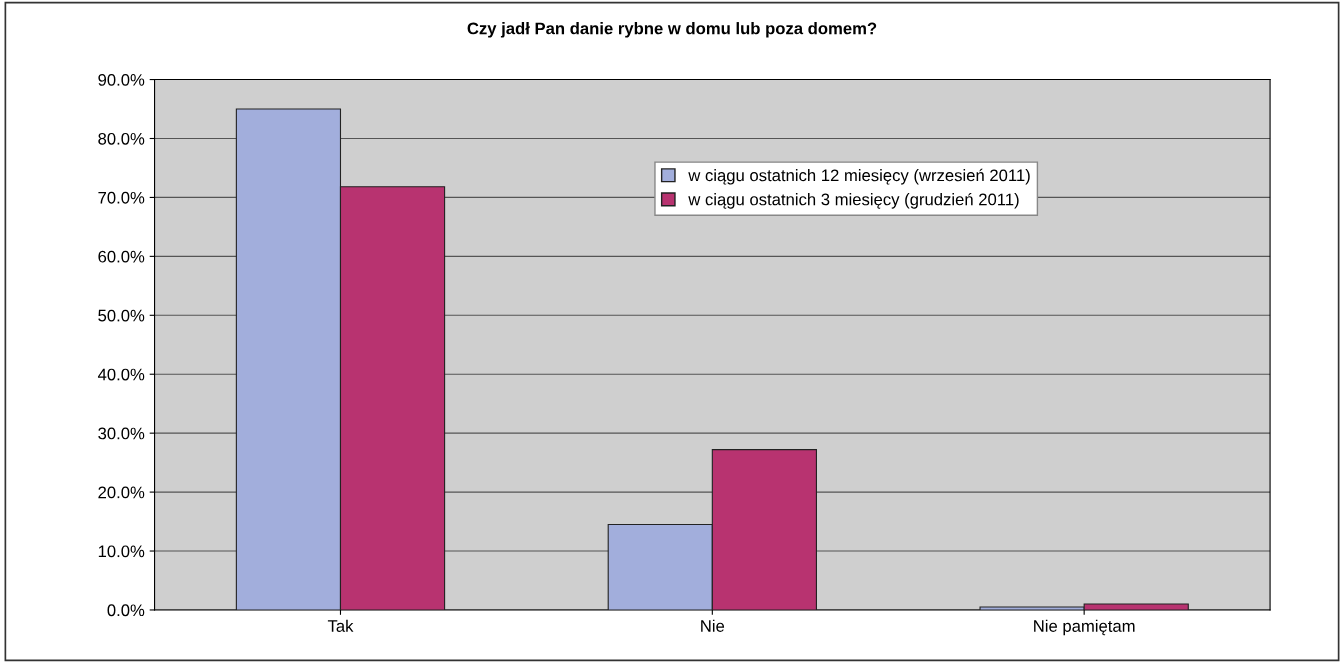  I want to click on y-tick-label: 30.0%, so click(121, 433).